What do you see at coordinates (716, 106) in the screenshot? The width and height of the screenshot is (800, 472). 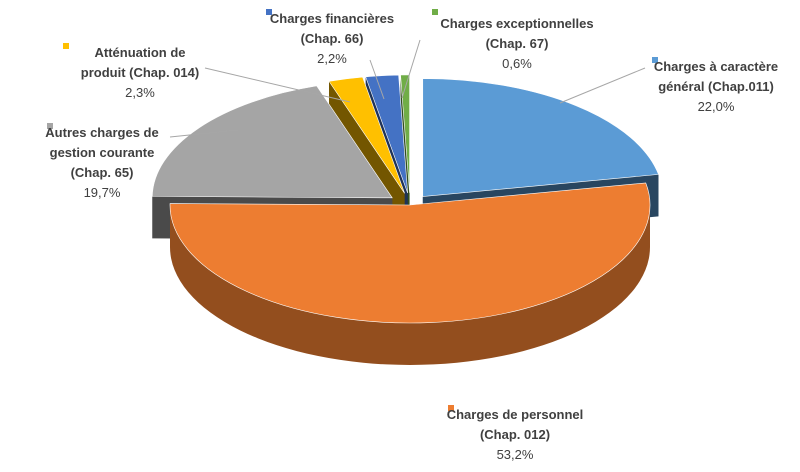 I see `slice-value-label: 22,0%` at bounding box center [716, 106].